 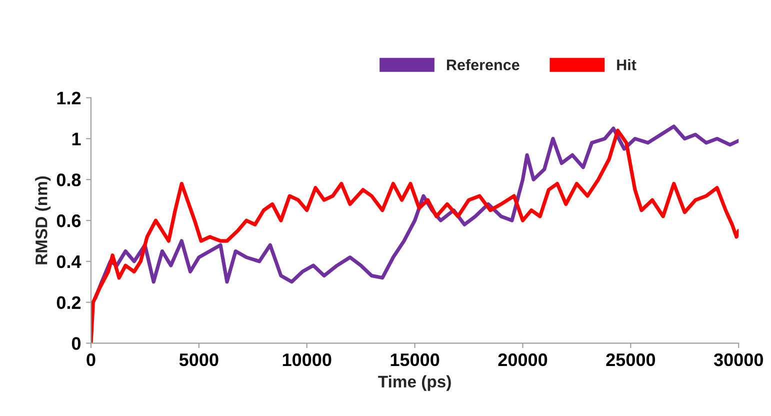 I want to click on legend-label: Reference, so click(x=483, y=64).